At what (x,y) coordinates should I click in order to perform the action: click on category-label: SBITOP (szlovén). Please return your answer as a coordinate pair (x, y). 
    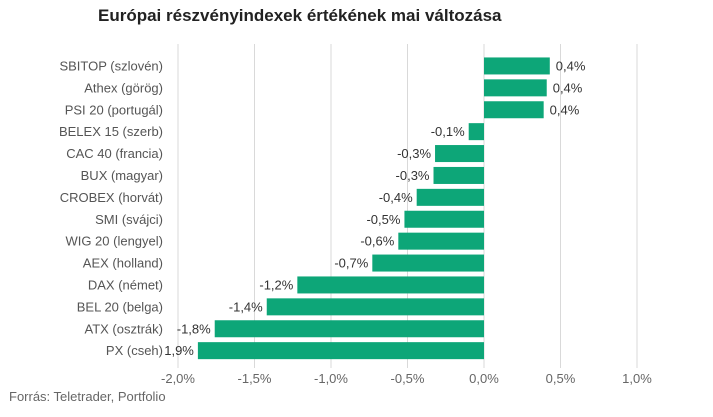
    Looking at the image, I should click on (111, 65).